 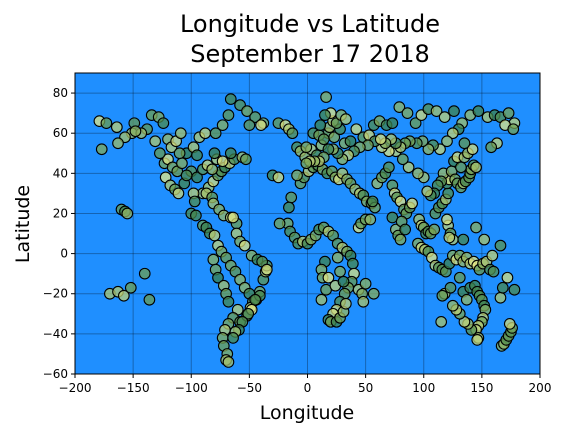 I want to click on x-tick-label: 100, so click(x=423, y=388).